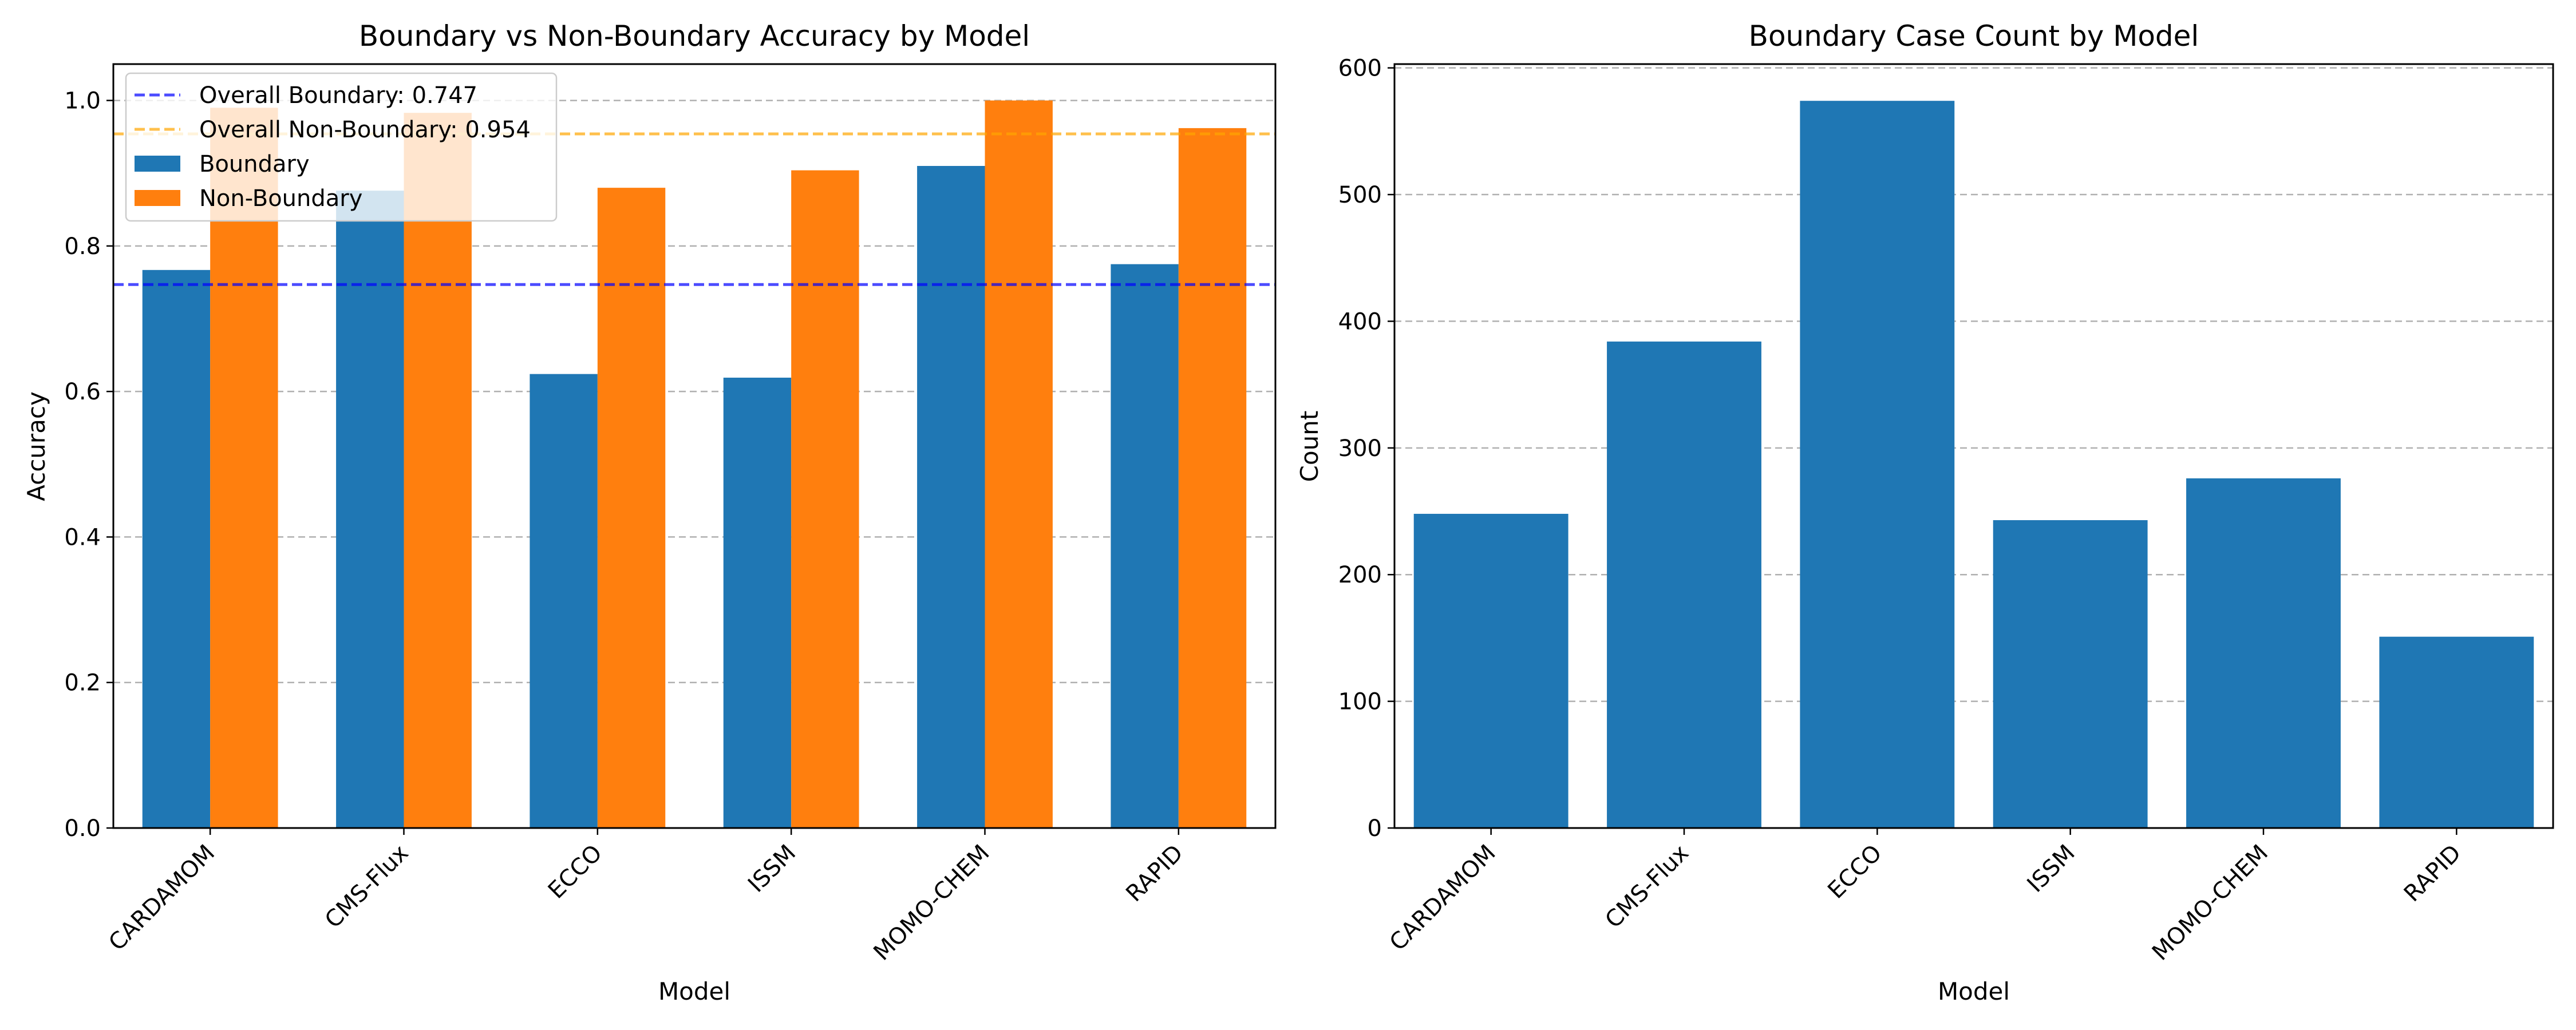 The height and width of the screenshot is (1030, 2576). What do you see at coordinates (2456, 732) in the screenshot?
I see `bar-count-rapid` at bounding box center [2456, 732].